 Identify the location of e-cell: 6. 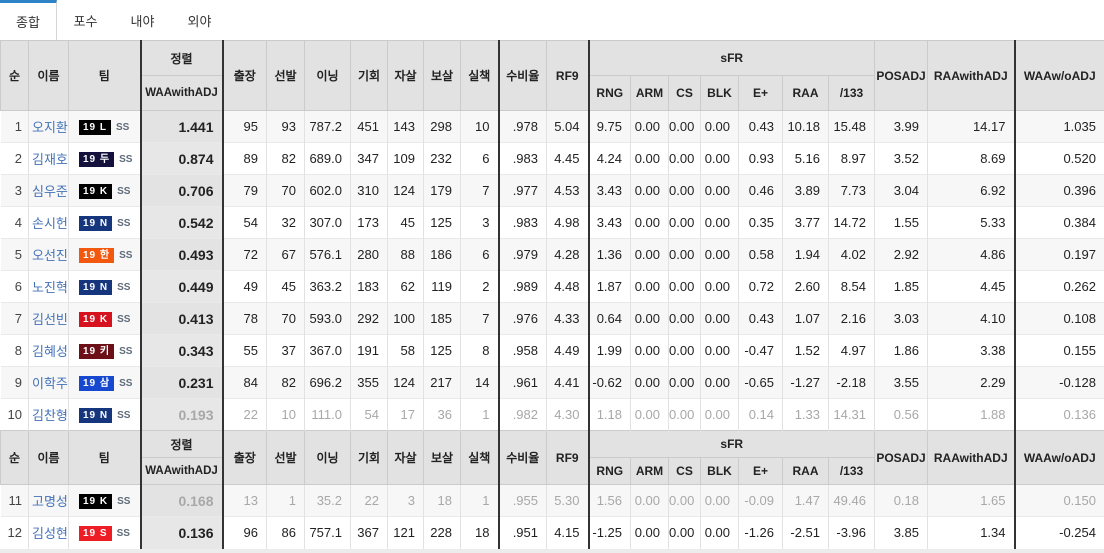
(480, 159).